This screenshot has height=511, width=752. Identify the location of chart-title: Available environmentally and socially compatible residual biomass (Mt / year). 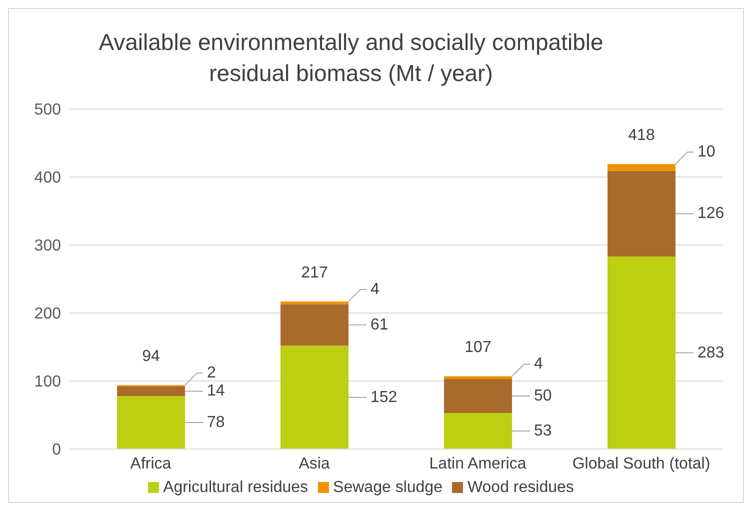
(351, 58).